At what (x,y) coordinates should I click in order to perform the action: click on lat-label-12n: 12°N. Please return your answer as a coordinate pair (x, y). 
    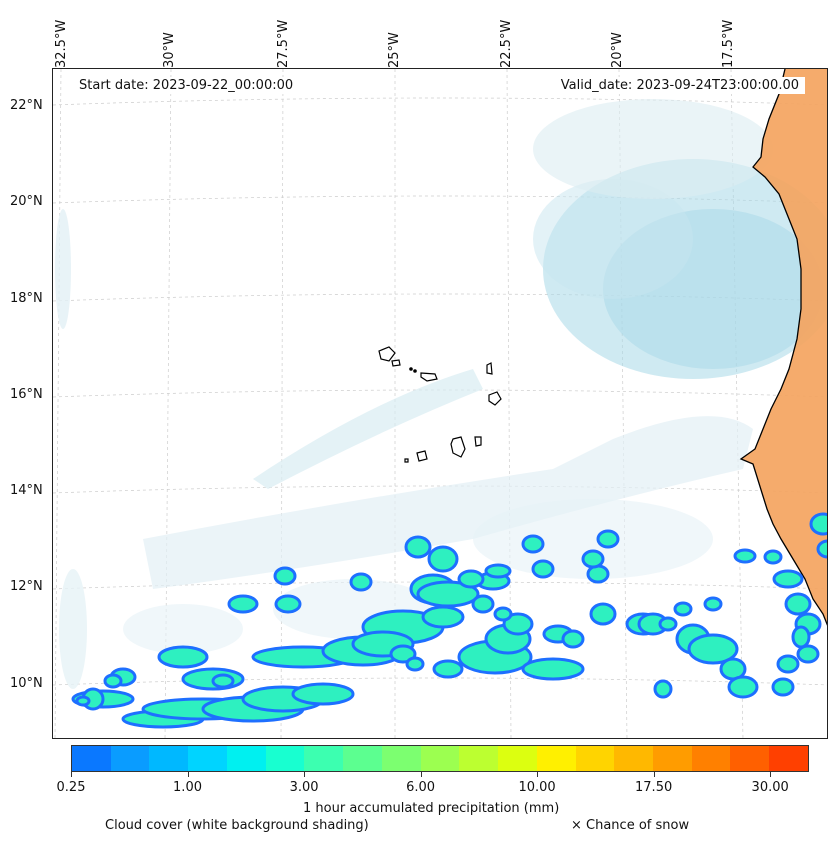
    Looking at the image, I should click on (26, 586).